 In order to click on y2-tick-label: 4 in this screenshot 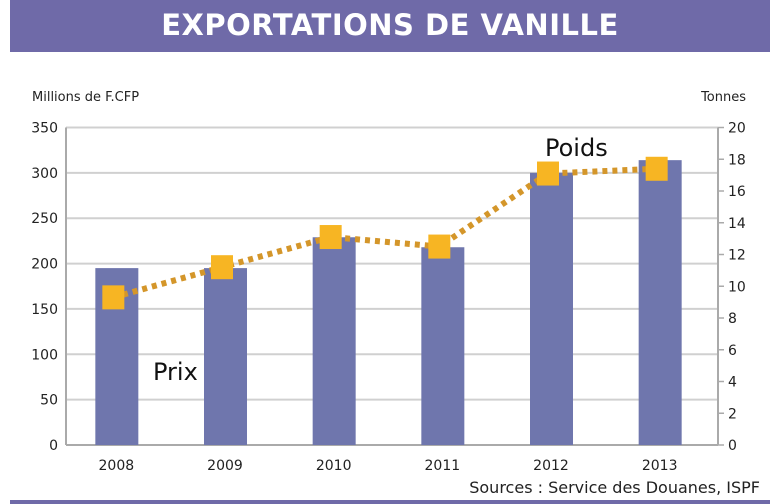, I will do `click(732, 383)`.